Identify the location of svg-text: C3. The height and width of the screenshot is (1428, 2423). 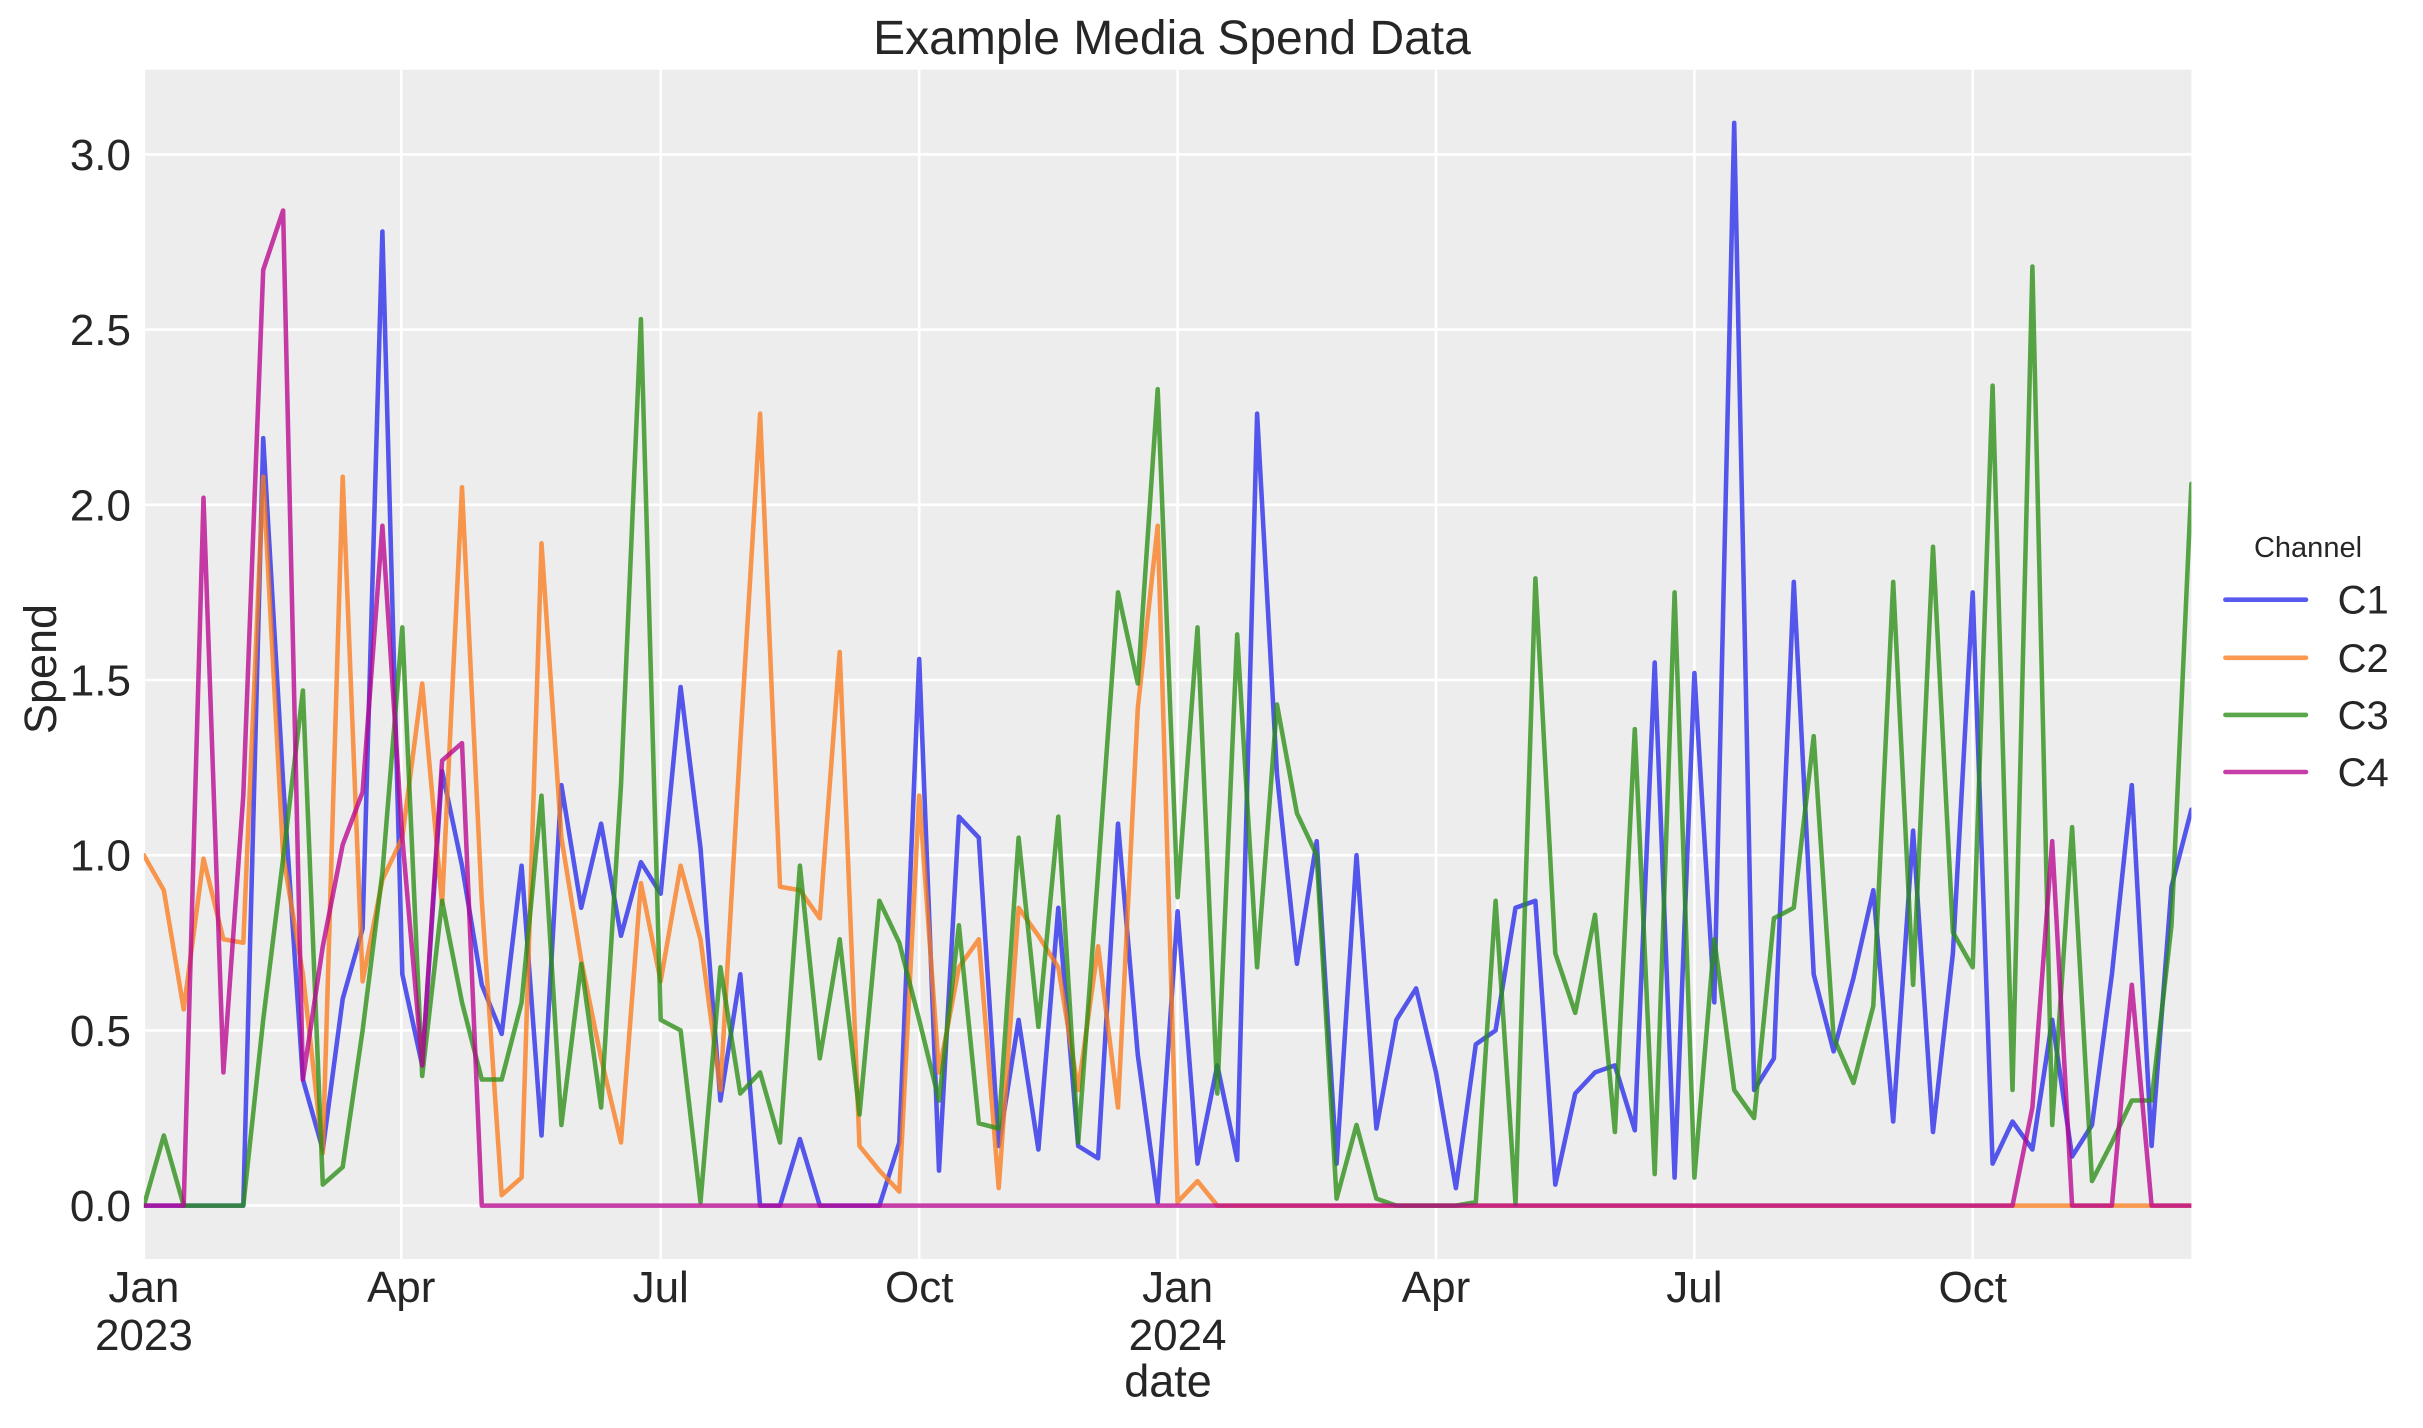
(2363, 716).